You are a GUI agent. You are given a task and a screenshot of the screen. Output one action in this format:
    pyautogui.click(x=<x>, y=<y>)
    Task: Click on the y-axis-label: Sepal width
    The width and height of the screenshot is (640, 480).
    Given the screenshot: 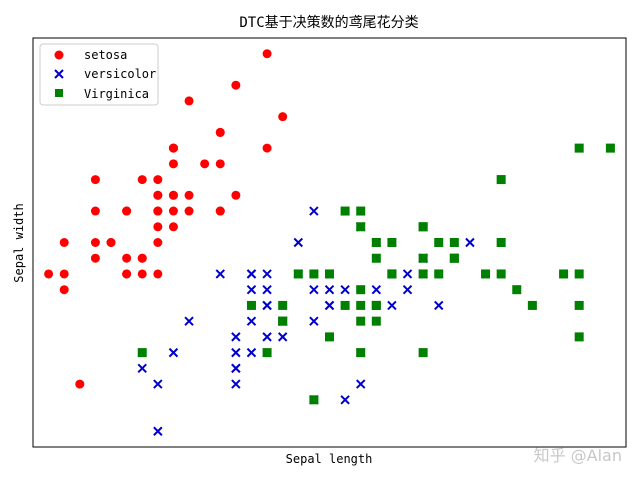 What is the action you would take?
    pyautogui.click(x=19, y=242)
    